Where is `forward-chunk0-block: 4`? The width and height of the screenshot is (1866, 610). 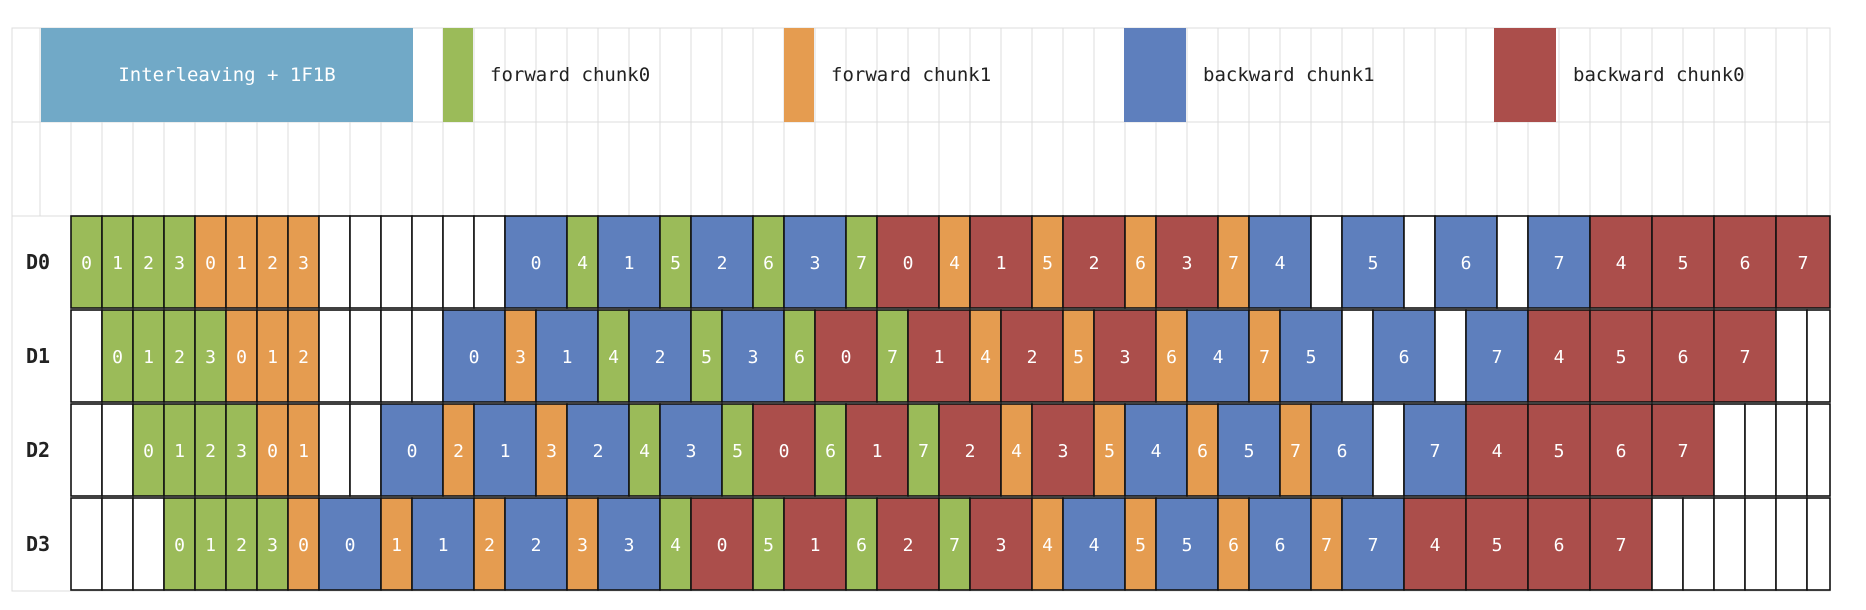
forward-chunk0-block: 4 is located at coordinates (613, 356).